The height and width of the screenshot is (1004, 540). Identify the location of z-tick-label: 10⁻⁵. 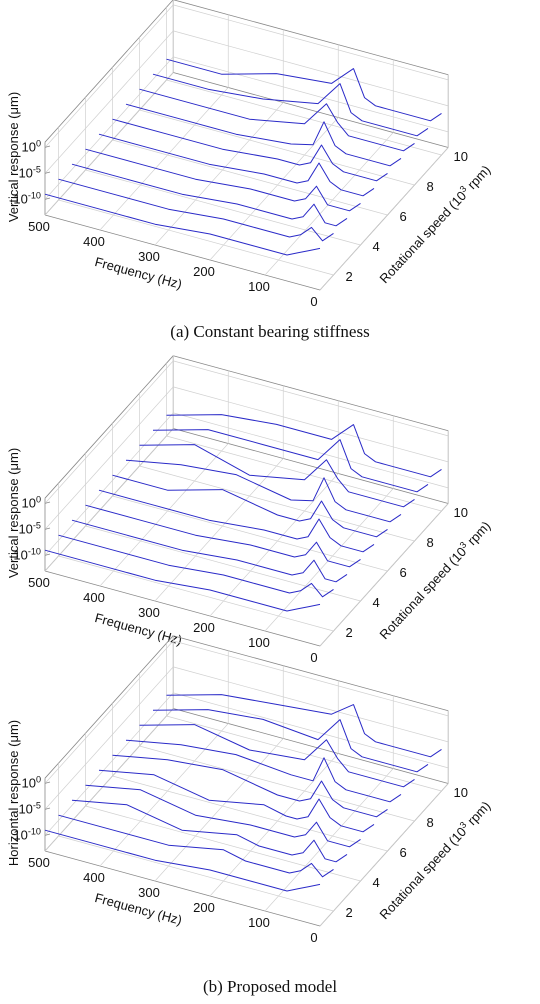
(29, 172).